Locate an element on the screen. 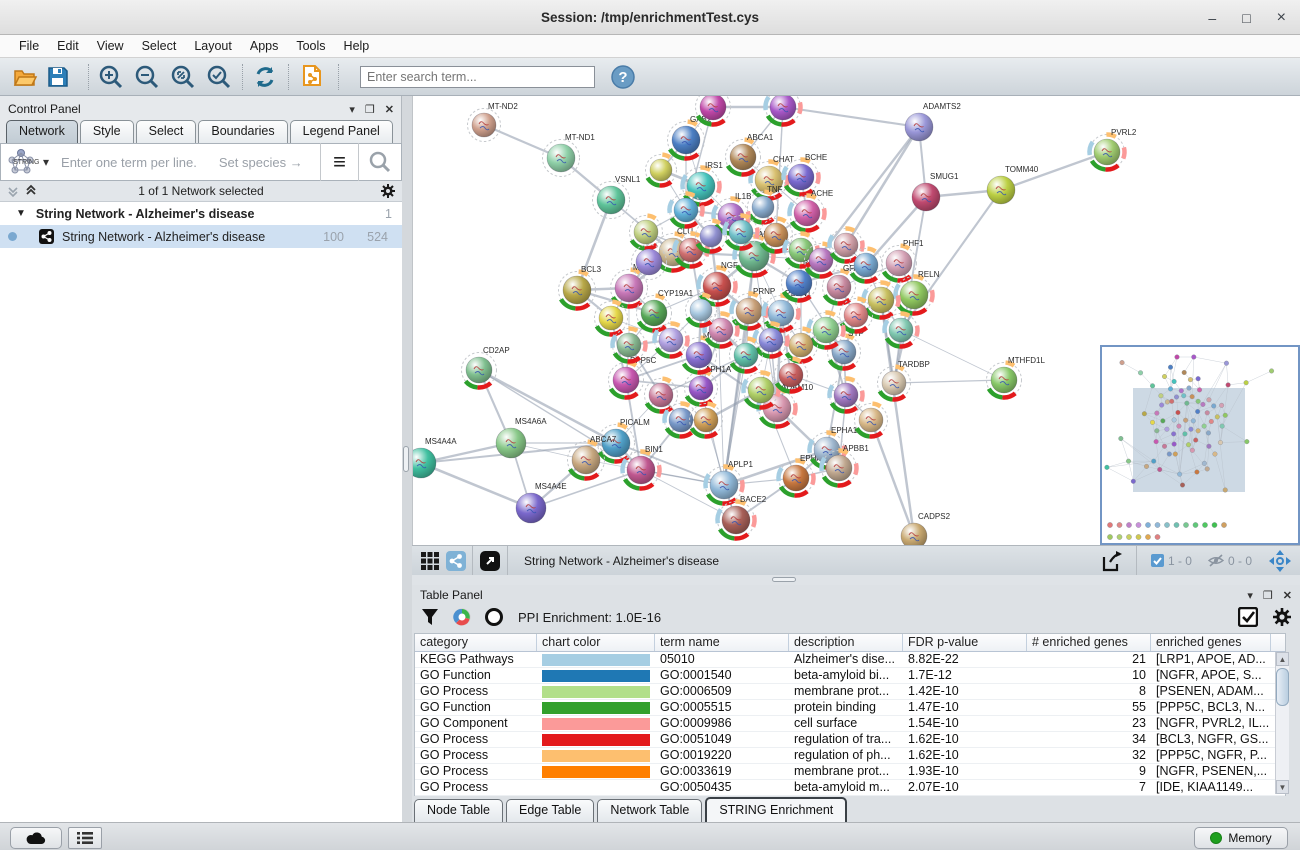 The width and height of the screenshot is (1300, 850). memory-button: Memory is located at coordinates (1241, 838).